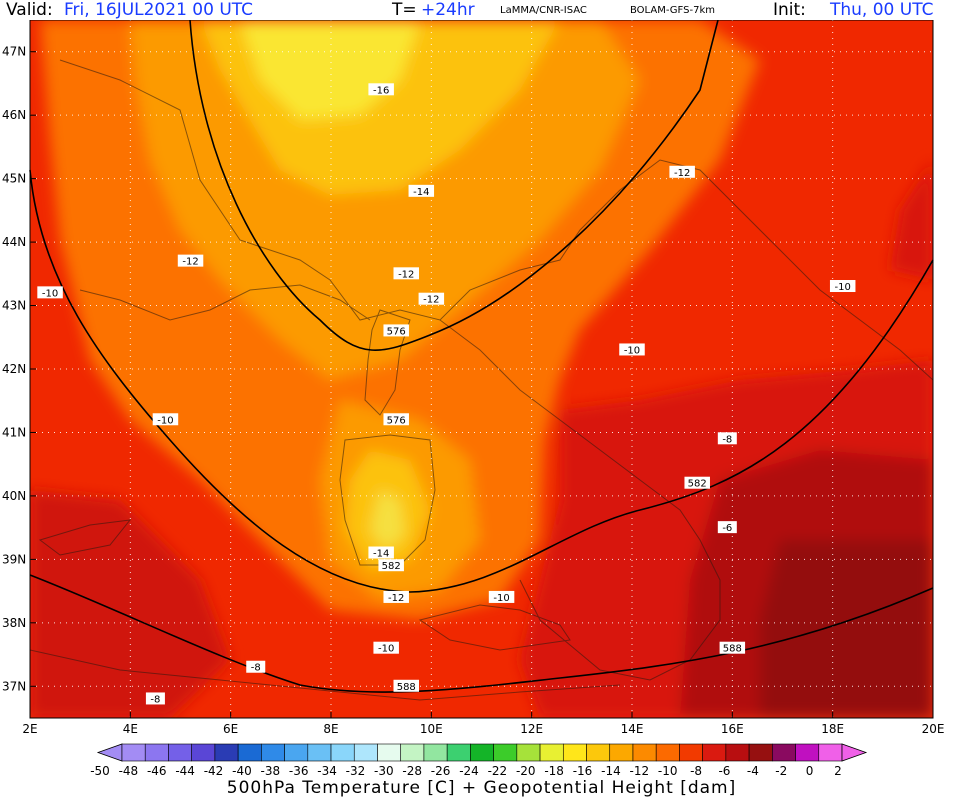 This screenshot has height=800, width=963. Describe the element at coordinates (732, 729) in the screenshot. I see `lon-tick-label: 16E` at that location.